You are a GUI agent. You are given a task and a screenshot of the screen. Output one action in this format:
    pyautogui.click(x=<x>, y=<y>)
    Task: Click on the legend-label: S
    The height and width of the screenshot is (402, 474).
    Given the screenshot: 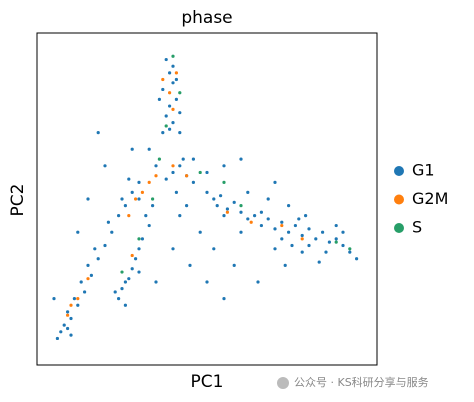 What is the action you would take?
    pyautogui.click(x=417, y=227)
    